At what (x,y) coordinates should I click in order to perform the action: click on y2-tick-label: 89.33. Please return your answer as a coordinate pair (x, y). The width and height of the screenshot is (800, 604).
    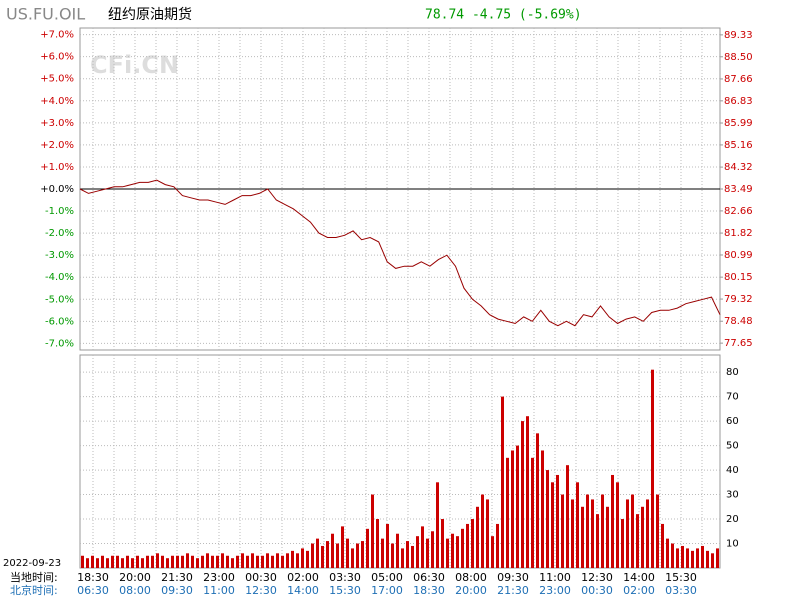
    Looking at the image, I should click on (738, 35).